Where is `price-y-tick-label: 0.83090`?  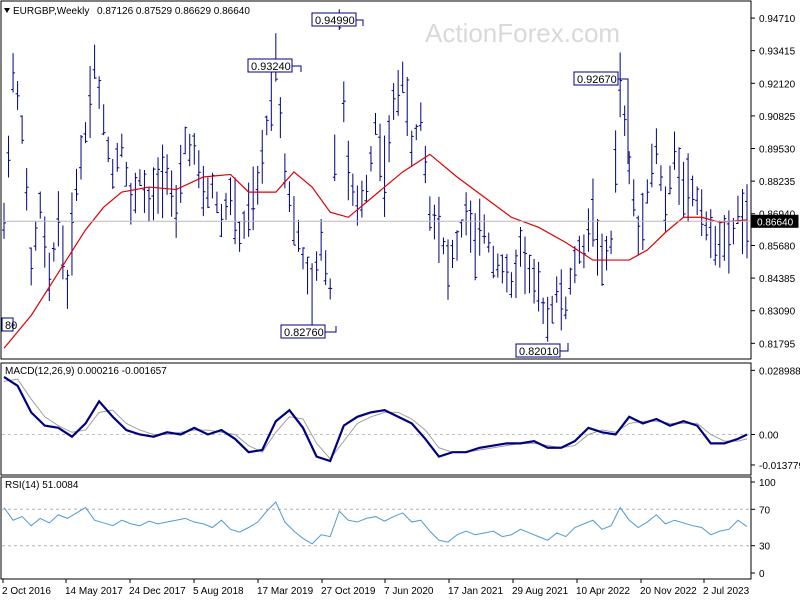
price-y-tick-label: 0.83090 is located at coordinates (777, 312).